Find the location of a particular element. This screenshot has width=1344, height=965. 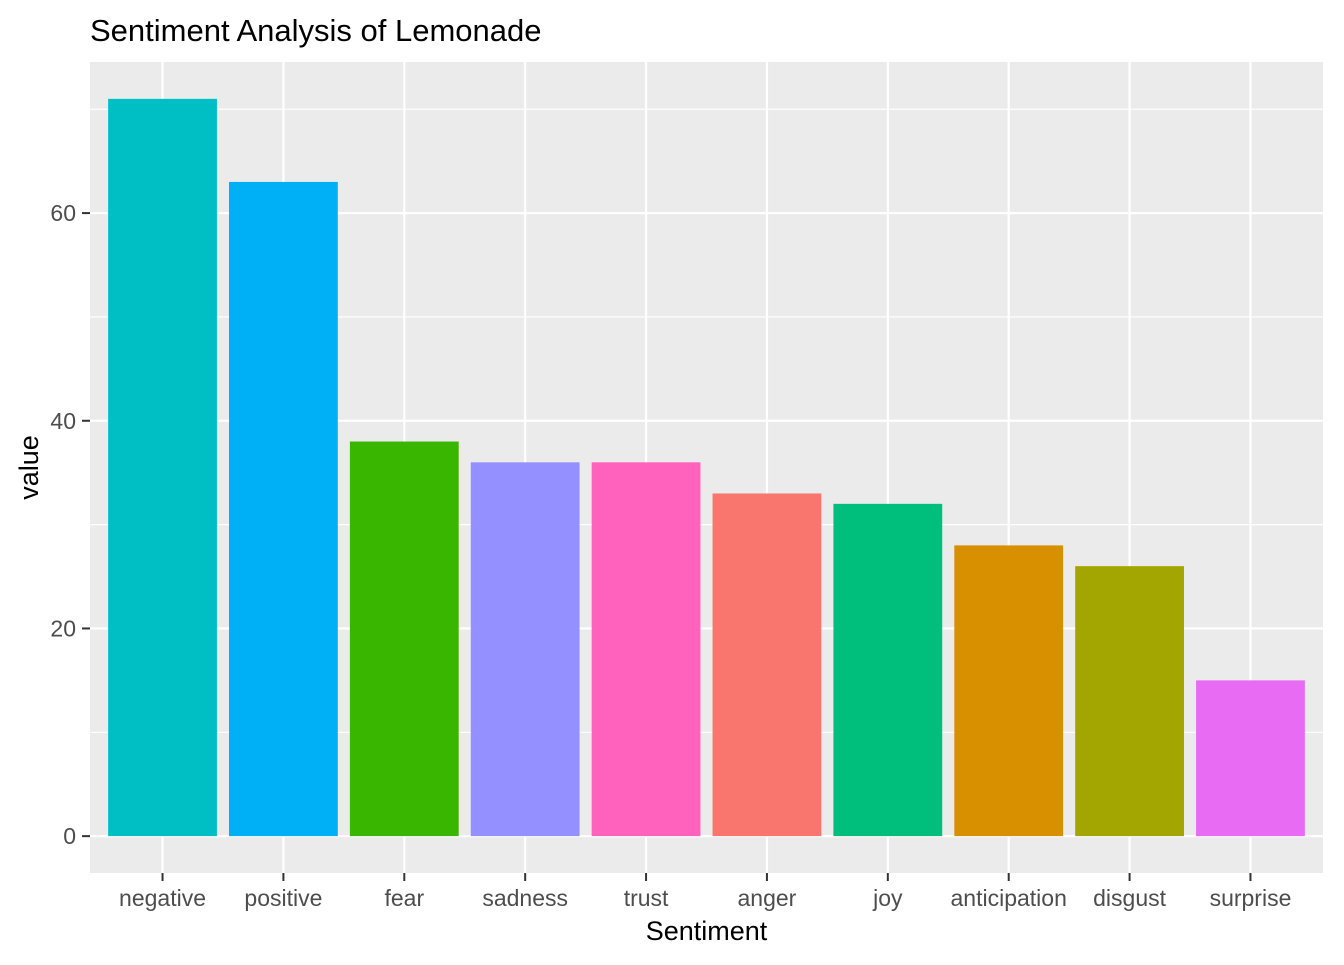

bar-anticipation is located at coordinates (1009, 691).